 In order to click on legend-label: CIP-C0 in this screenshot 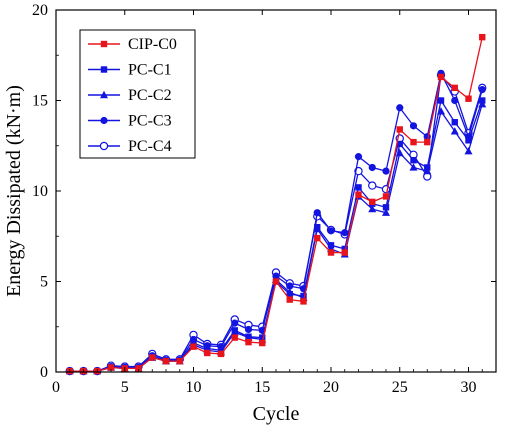, I will do `click(152, 44)`.